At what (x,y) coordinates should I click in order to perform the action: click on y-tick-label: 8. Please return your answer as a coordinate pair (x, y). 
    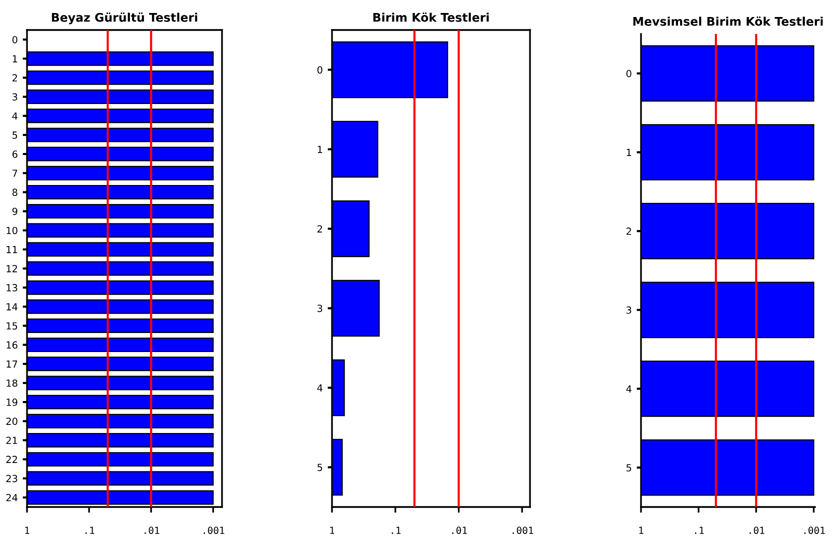
    Looking at the image, I should click on (15, 192).